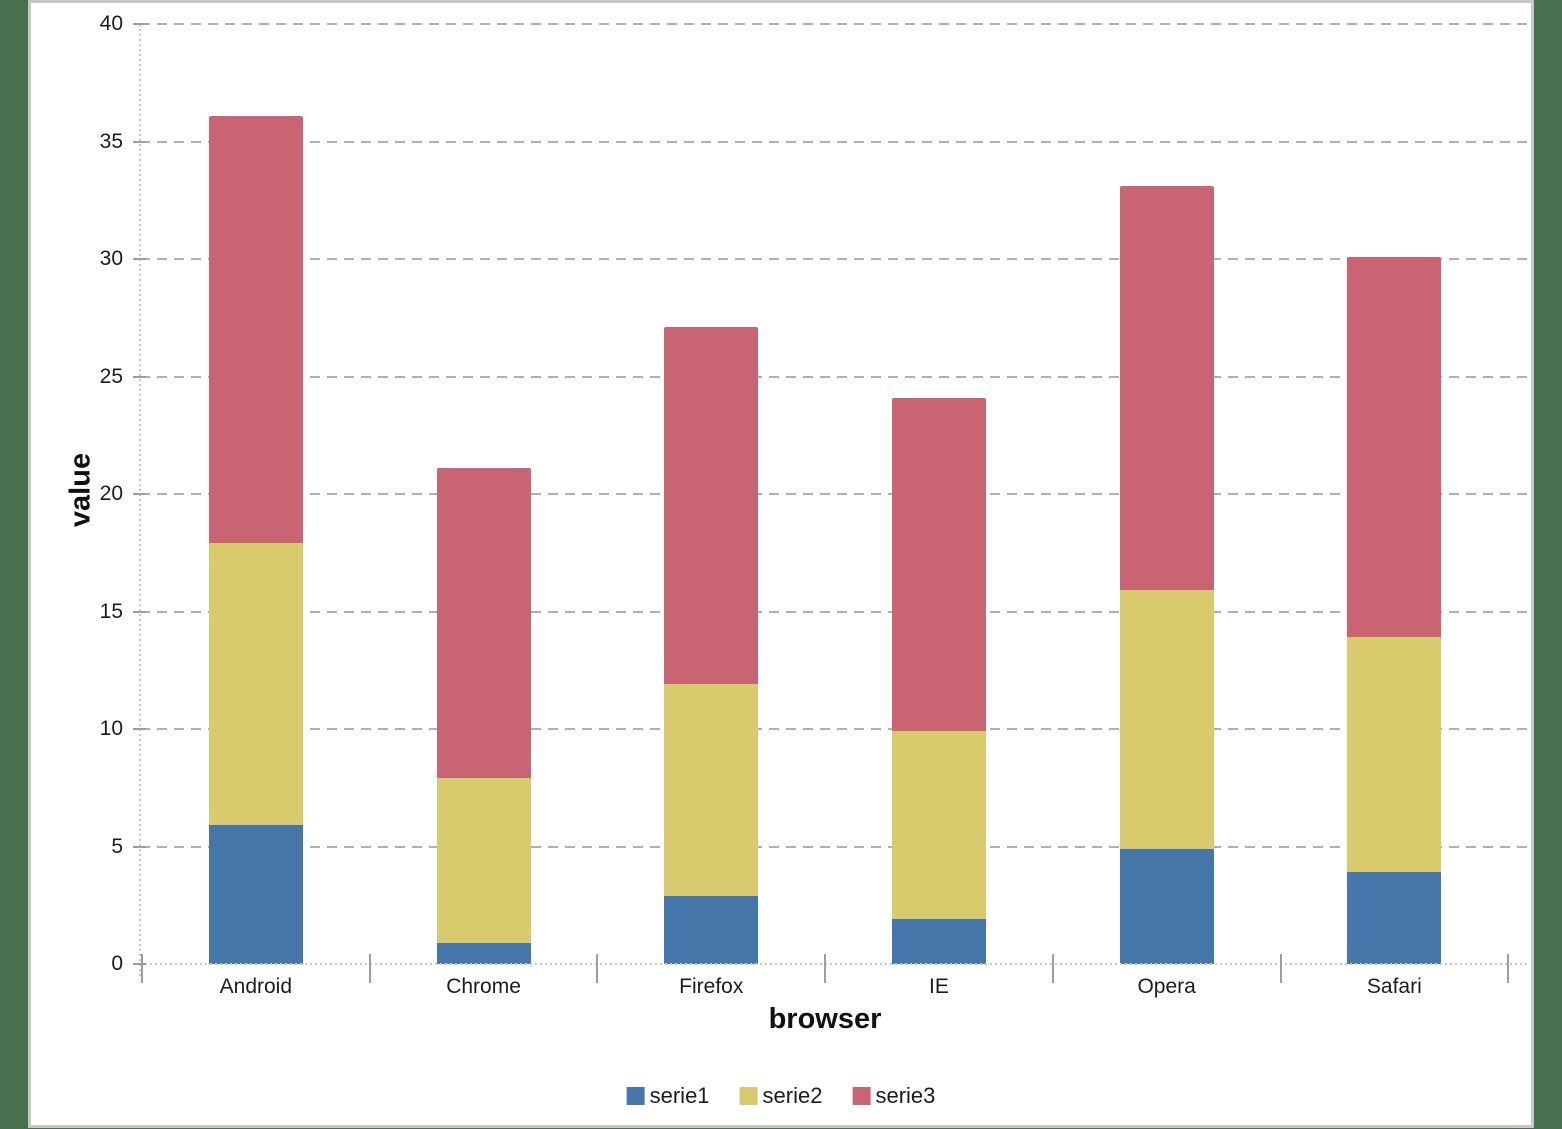 The image size is (1562, 1129). What do you see at coordinates (111, 611) in the screenshot?
I see `y-tick-label-15: 15` at bounding box center [111, 611].